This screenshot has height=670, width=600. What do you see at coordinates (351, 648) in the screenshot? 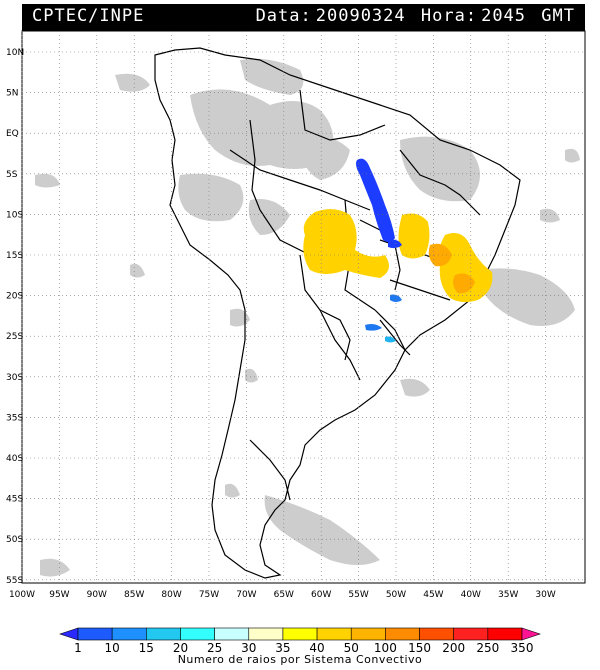
I see `colorbar-tick-label: 50` at bounding box center [351, 648].